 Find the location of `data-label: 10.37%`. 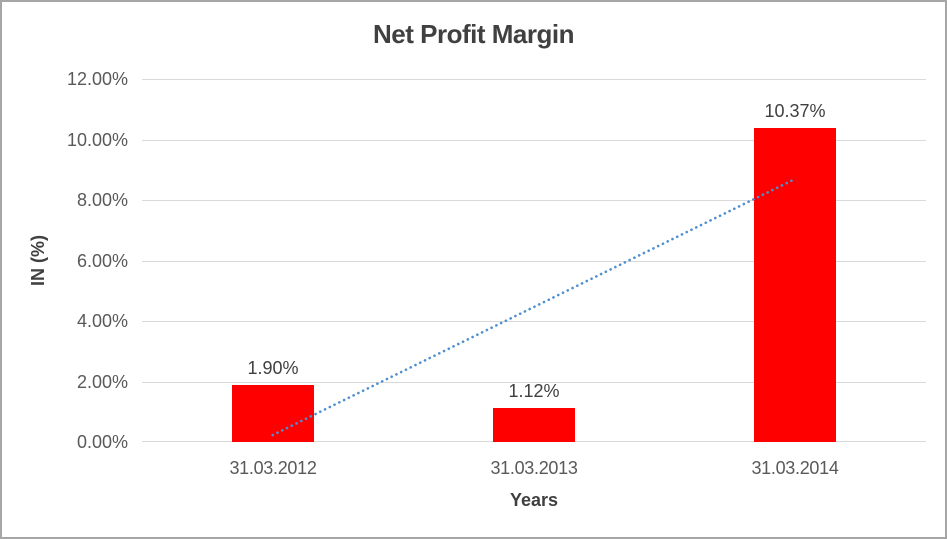

data-label: 10.37% is located at coordinates (795, 111).